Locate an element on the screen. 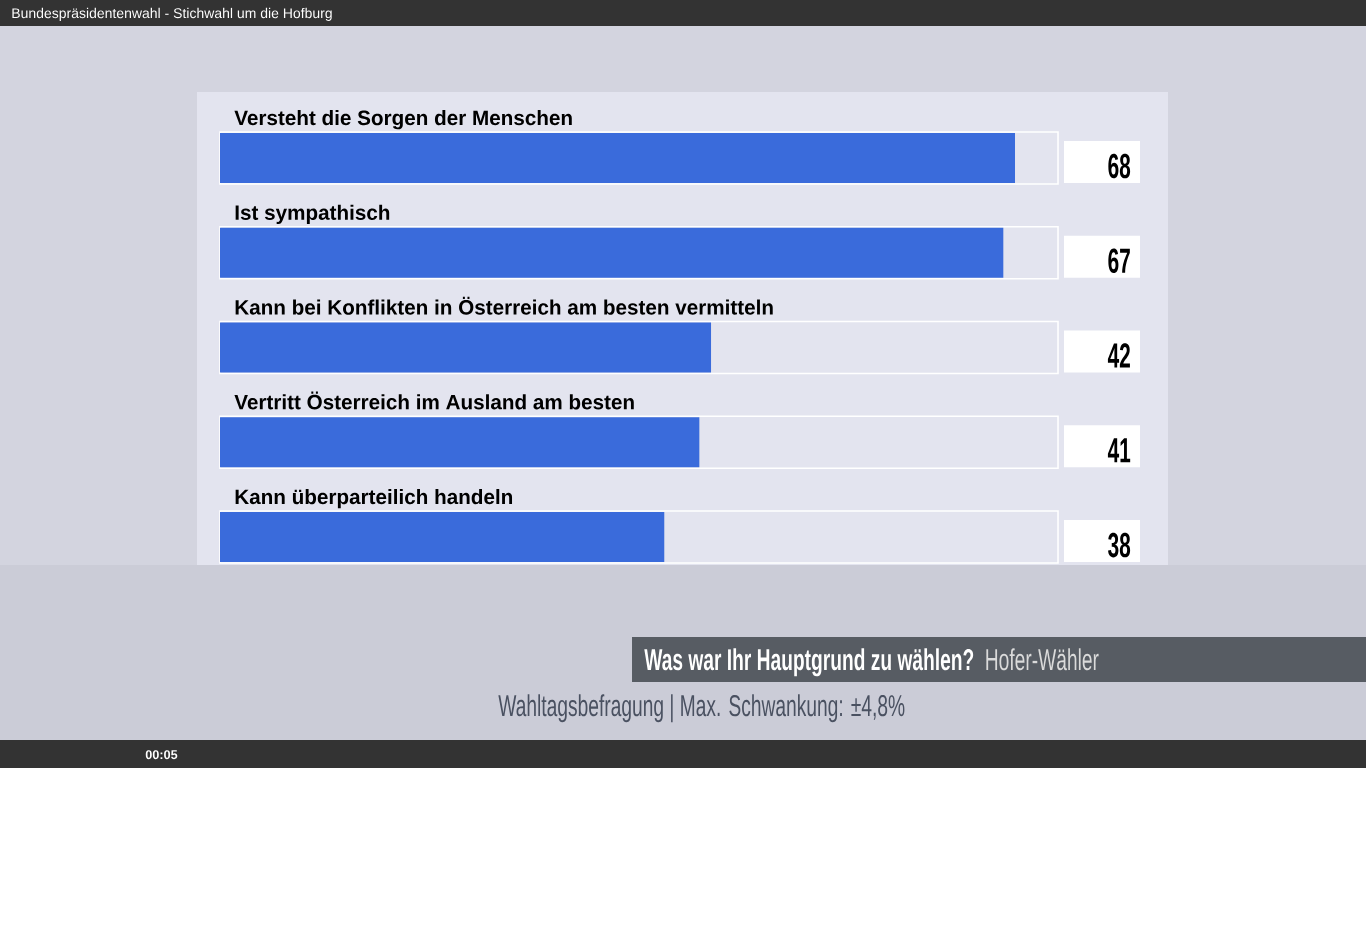 The height and width of the screenshot is (935, 1366). text: Hofer-Wähler is located at coordinates (1042, 659).